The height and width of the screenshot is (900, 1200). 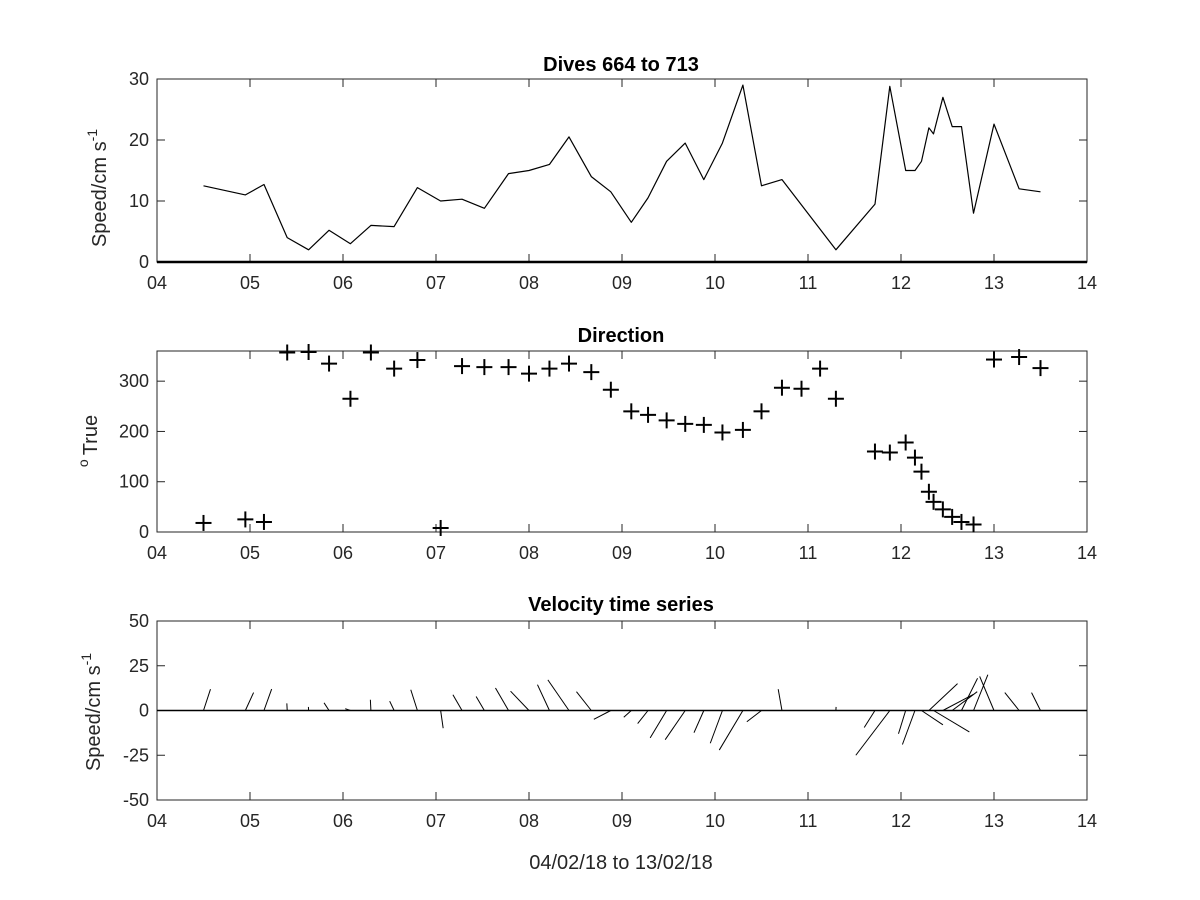 I want to click on speed-xtick-label: 06, so click(x=343, y=283).